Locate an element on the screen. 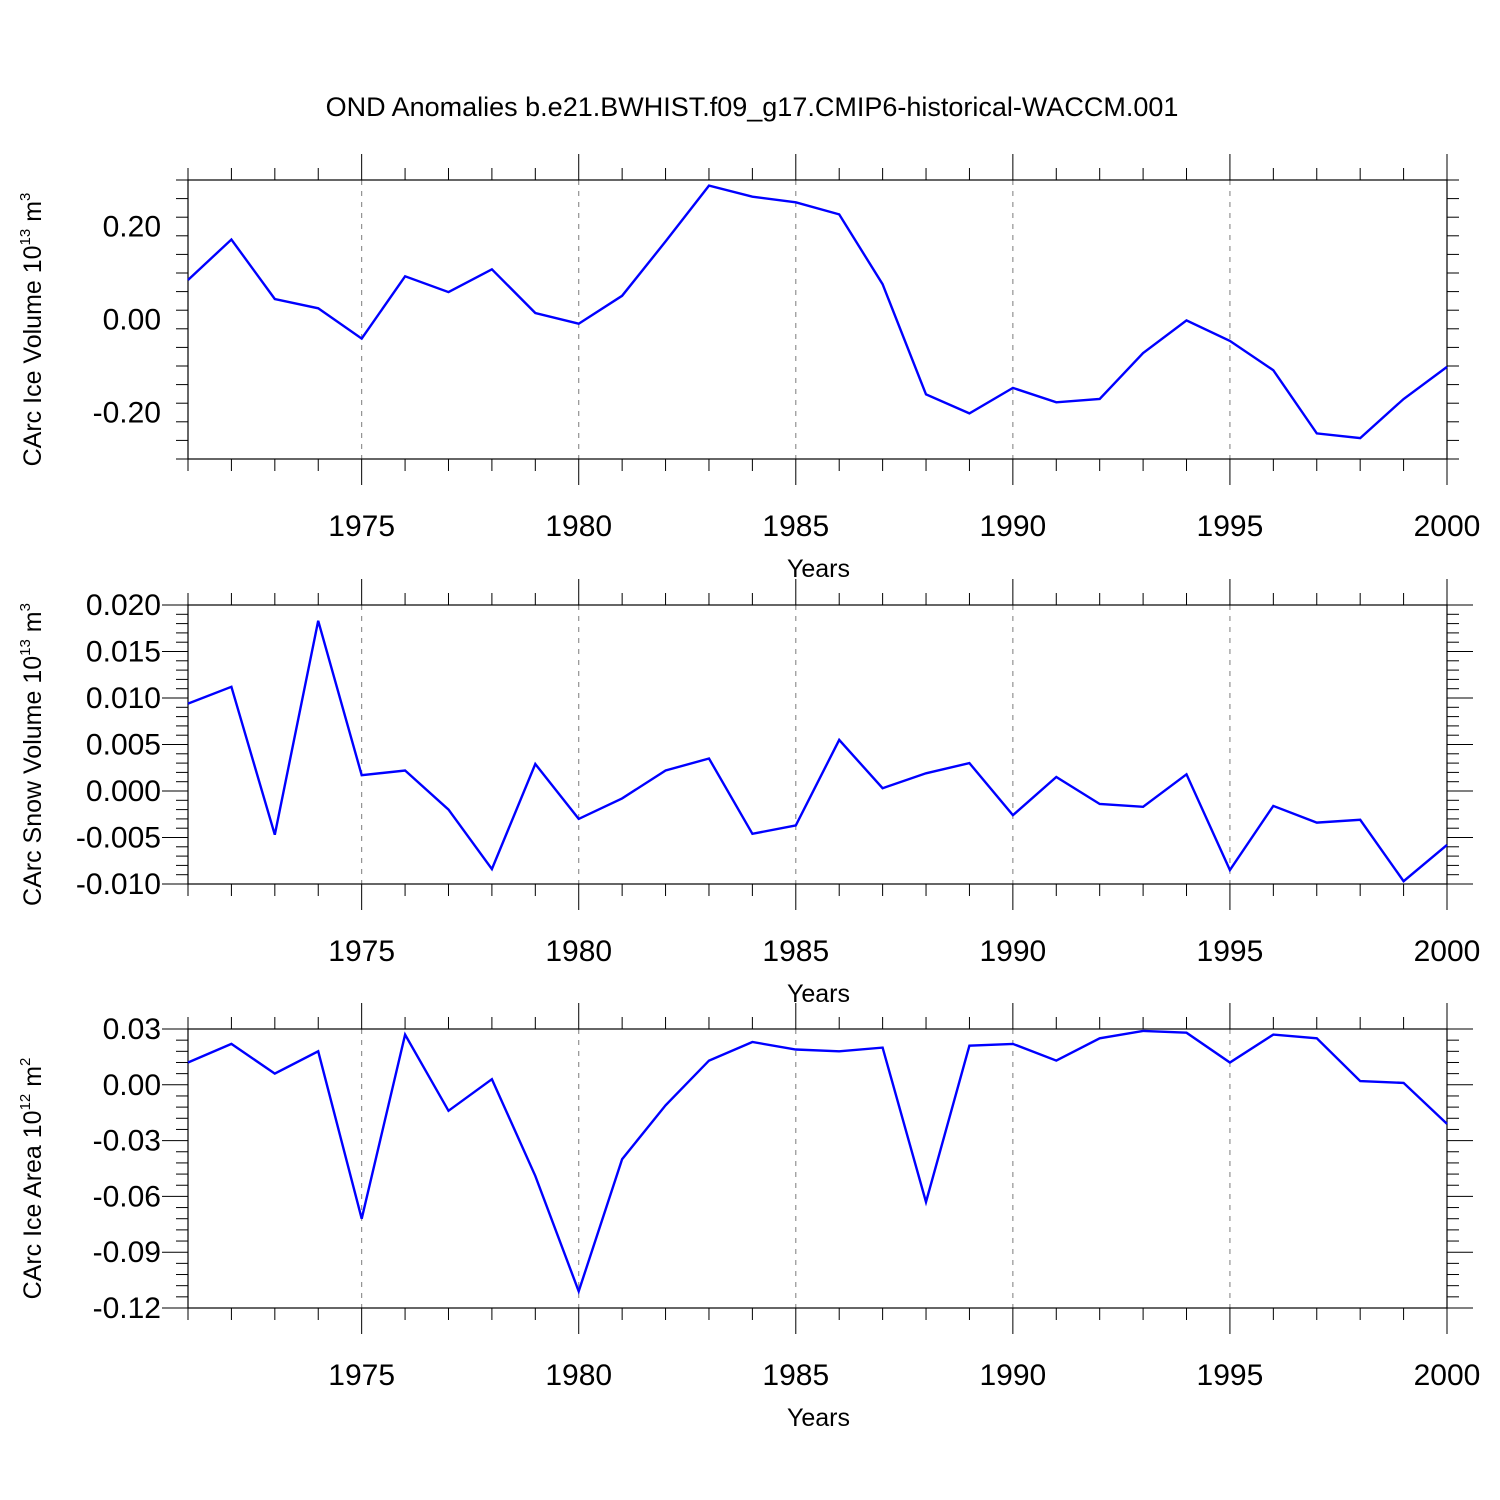 Image resolution: width=1500 pixels, height=1500 pixels. y-axis-title: CArc Ice Area 1012 m2 is located at coordinates (32, 1179).